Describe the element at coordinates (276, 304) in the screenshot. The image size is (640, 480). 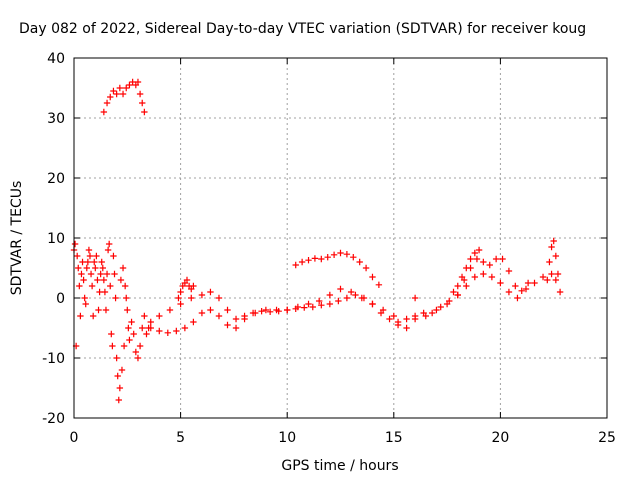
I see `series-low-track-b` at that location.